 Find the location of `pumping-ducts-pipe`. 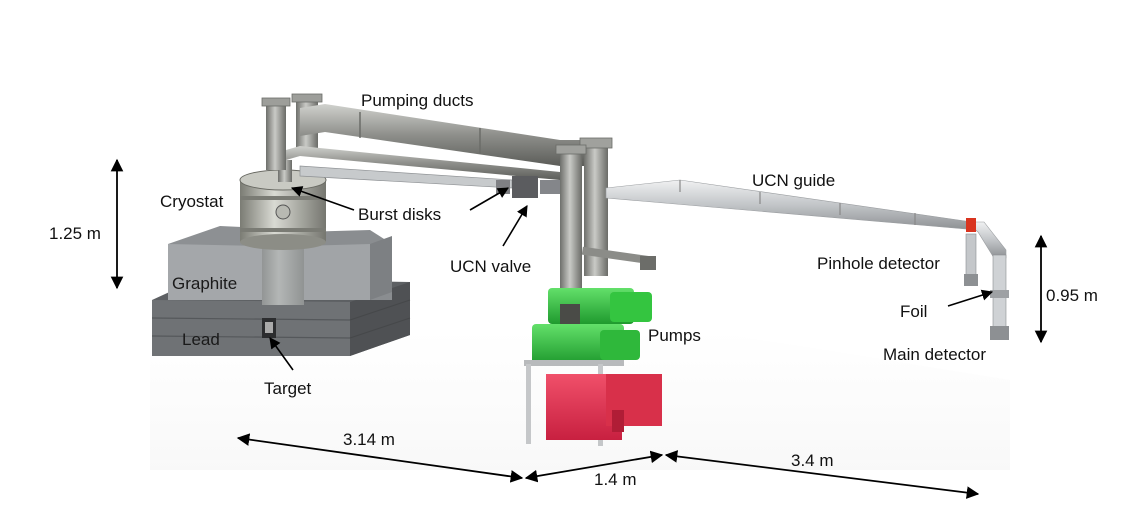

pumping-ducts-pipe is located at coordinates (443, 142).